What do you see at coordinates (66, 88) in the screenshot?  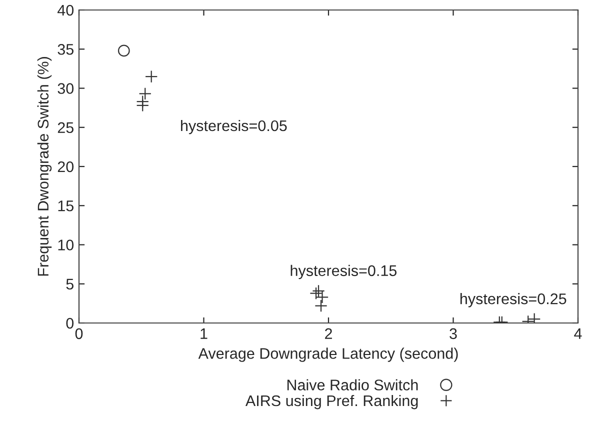 I see `y-tick-label: 30` at bounding box center [66, 88].